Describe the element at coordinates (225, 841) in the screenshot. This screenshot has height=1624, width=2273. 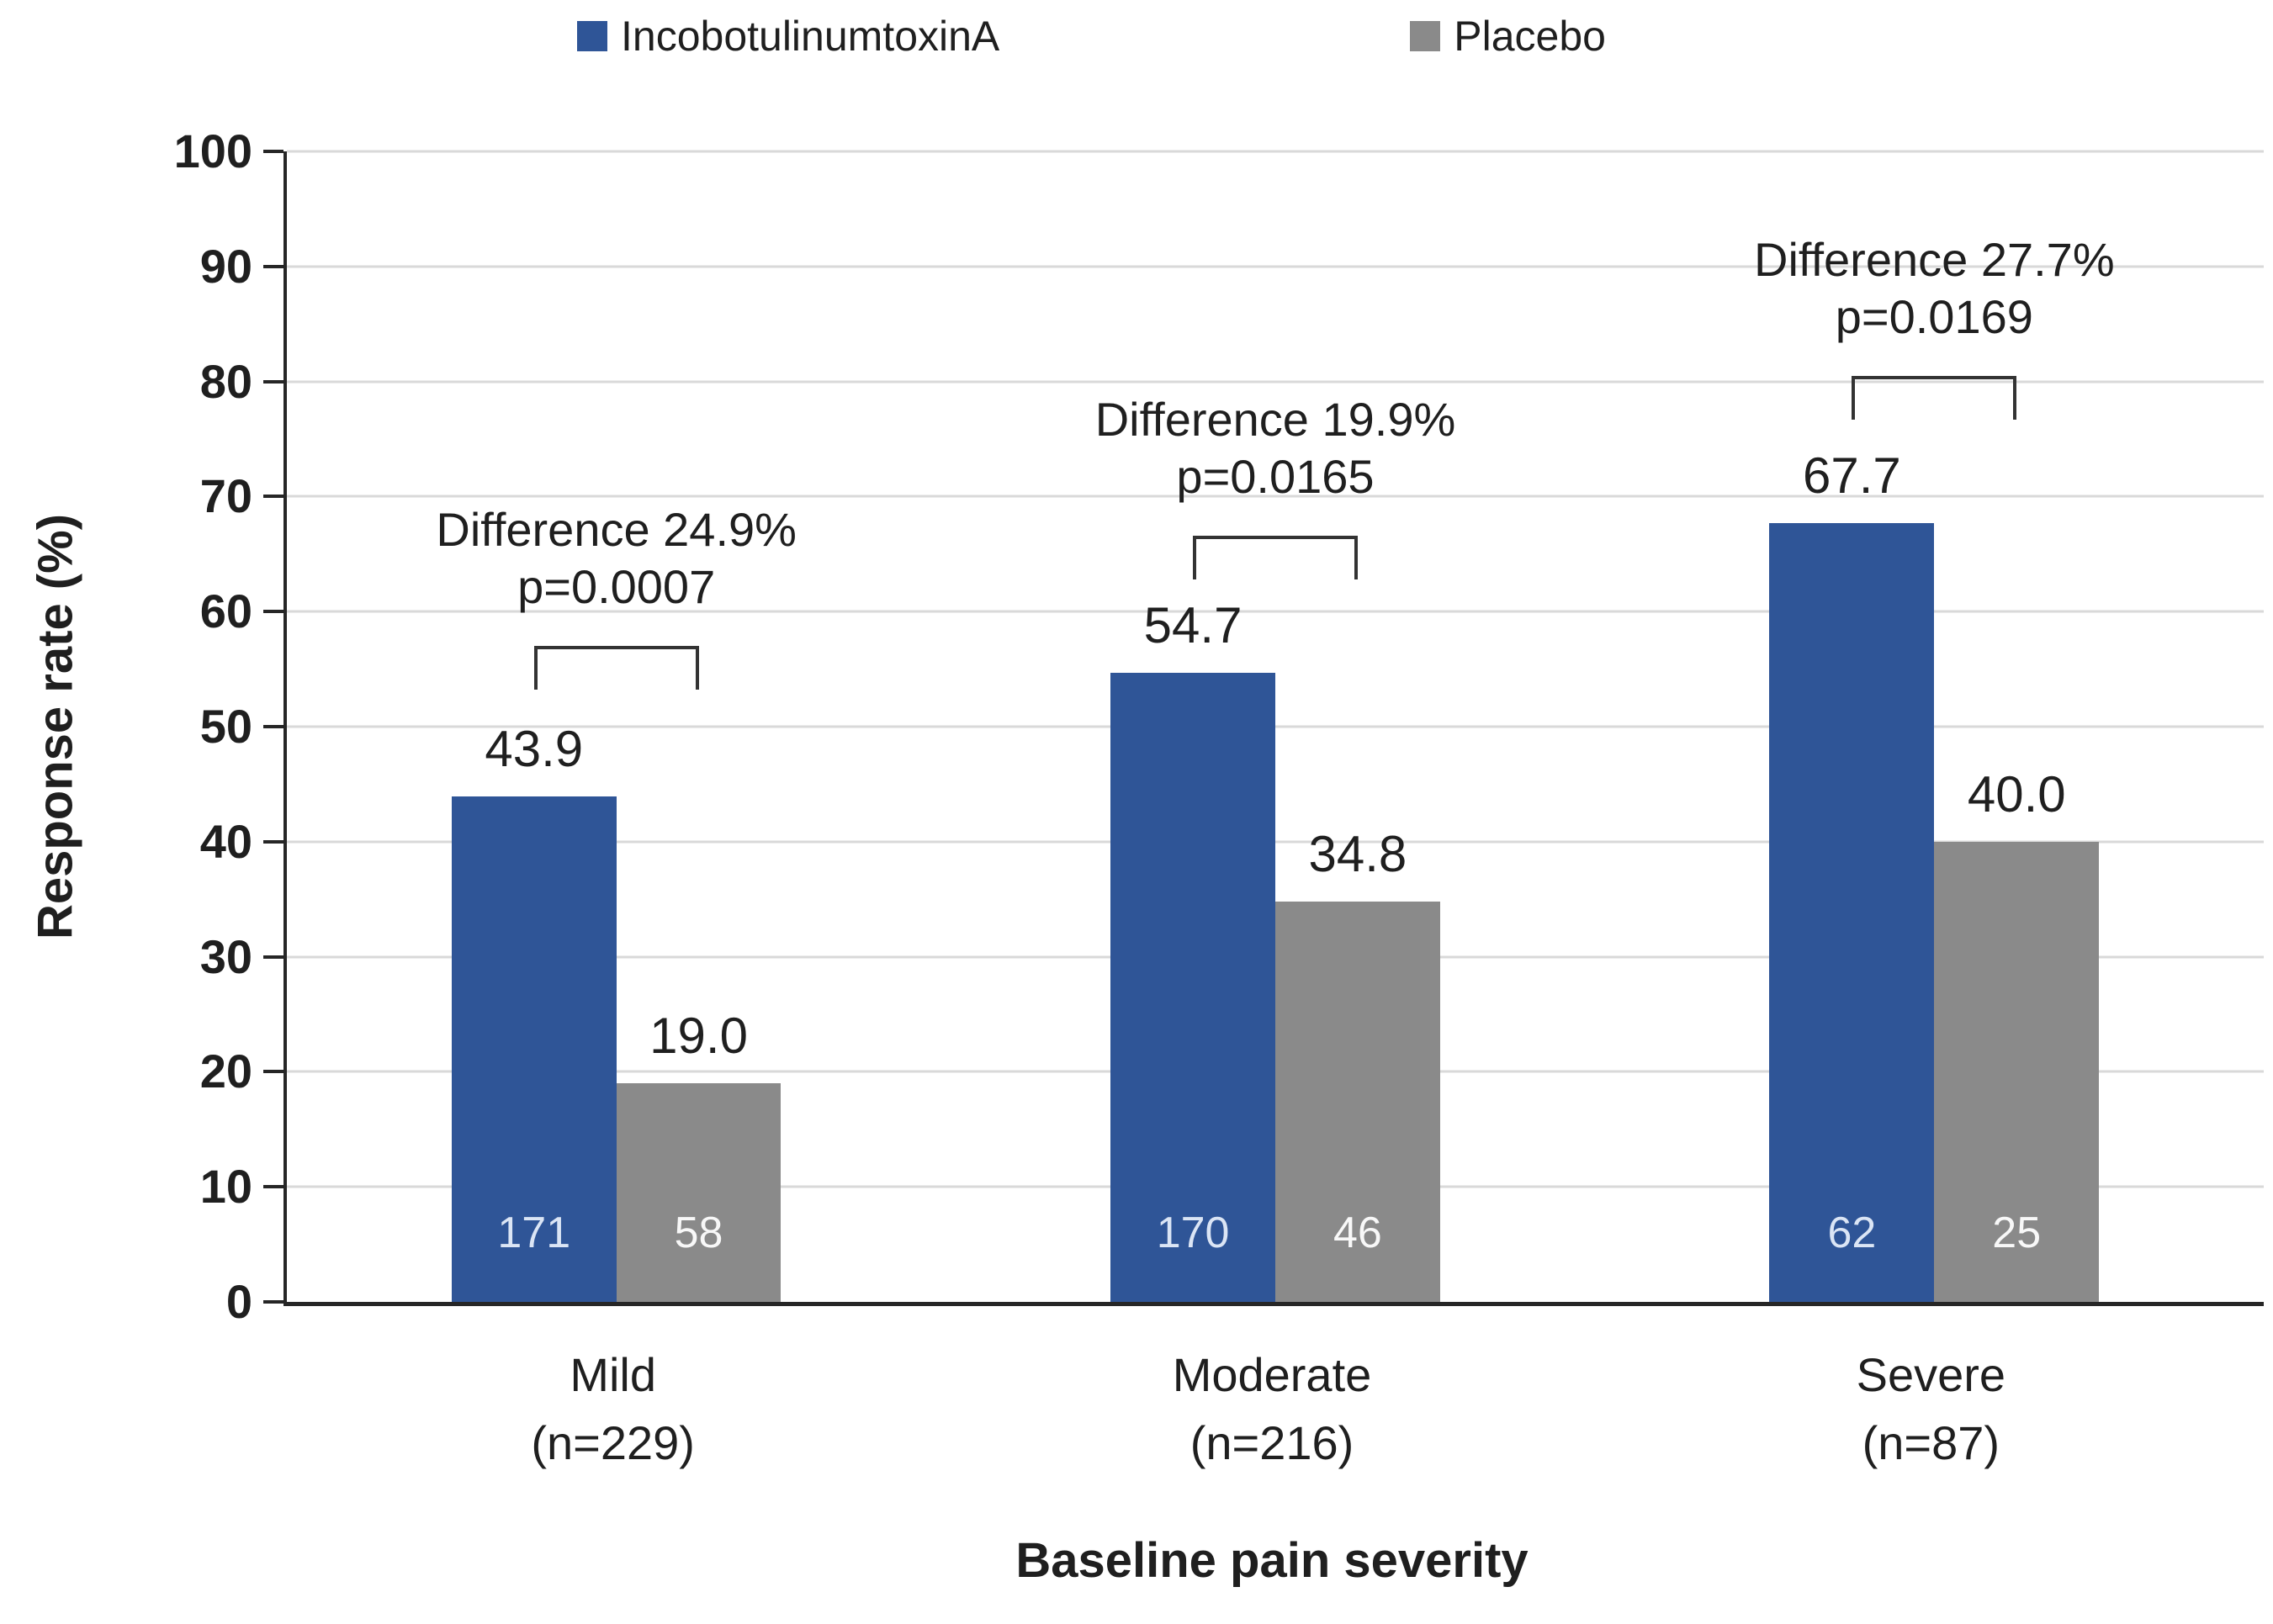
I see `y-tick-label: 40` at that location.